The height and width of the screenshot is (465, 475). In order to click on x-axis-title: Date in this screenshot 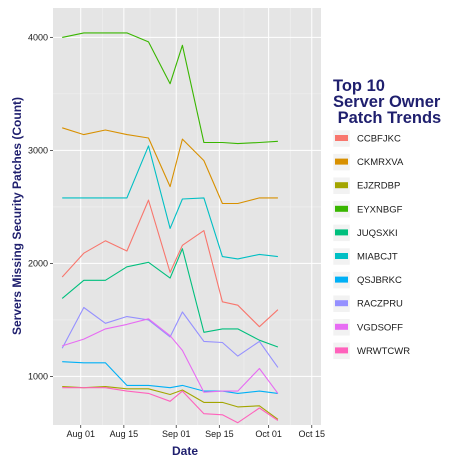, I will do `click(185, 451)`.